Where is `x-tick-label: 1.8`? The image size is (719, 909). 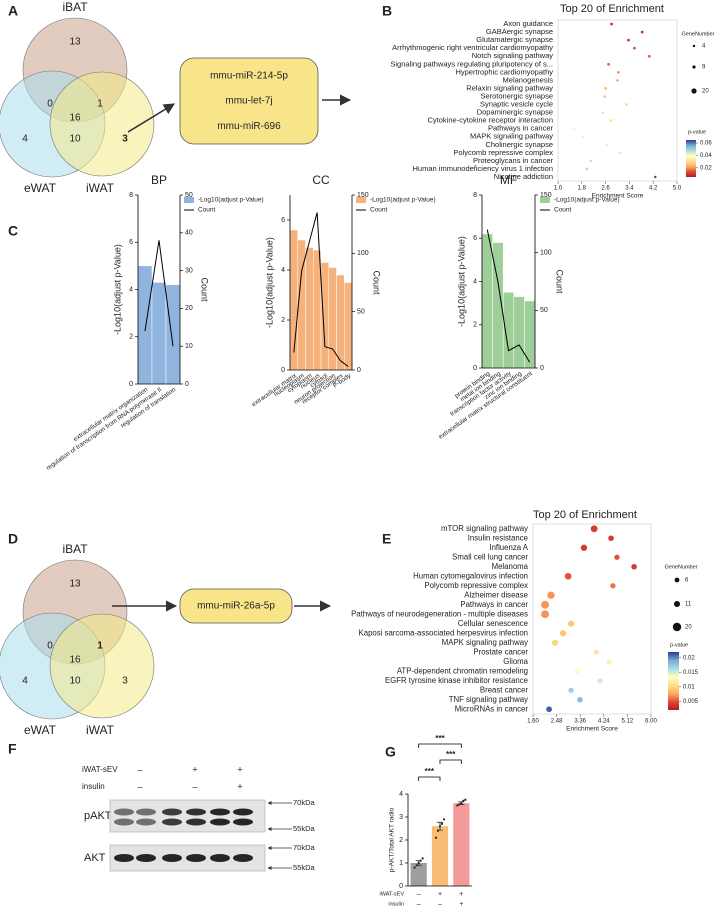 x-tick-label: 1.8 is located at coordinates (582, 189).